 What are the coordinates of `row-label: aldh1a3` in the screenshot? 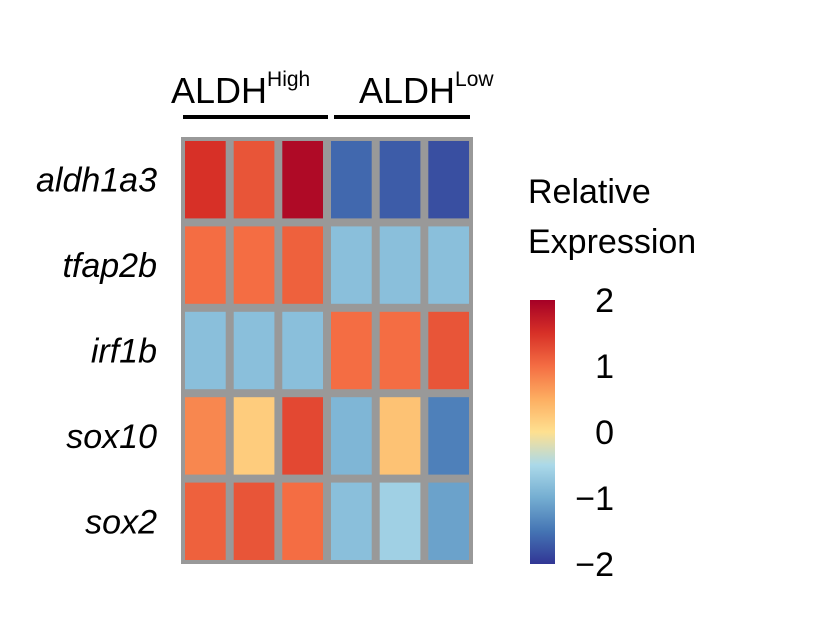 It's located at (96, 181).